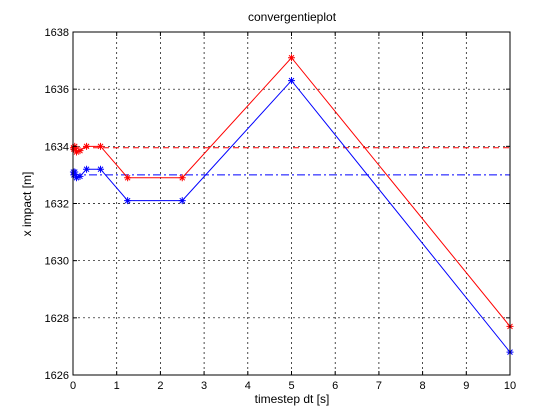 The width and height of the screenshot is (560, 420). I want to click on y-tick-label: 1628, so click(57, 319).